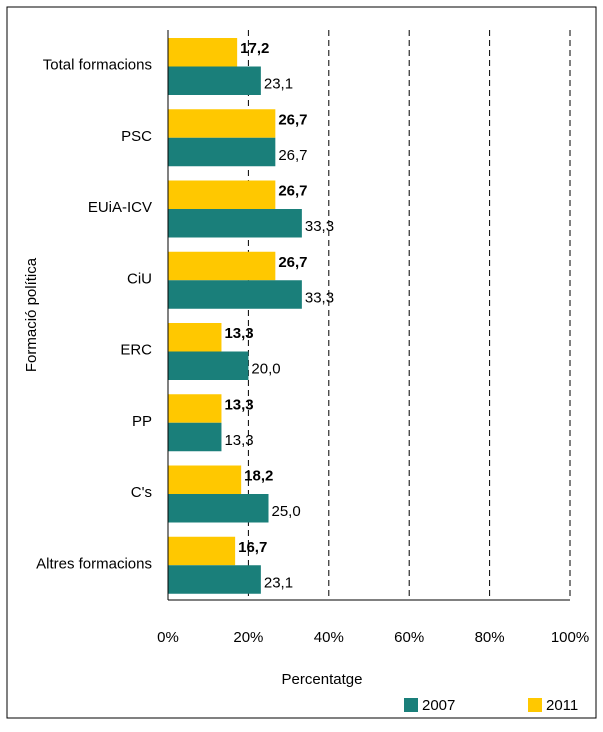 The image size is (603, 732). Describe the element at coordinates (562, 705) in the screenshot. I see `legend-label: 2011` at that location.